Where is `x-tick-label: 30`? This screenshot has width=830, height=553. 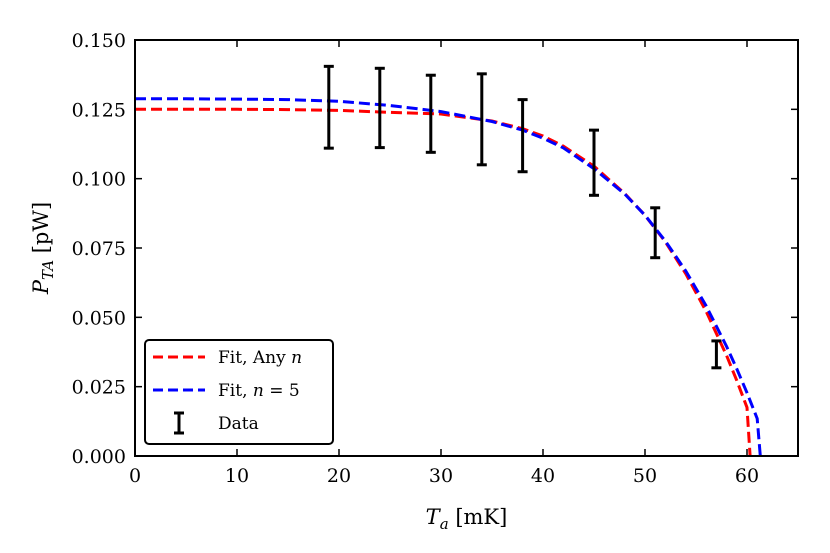 x-tick-label: 30 is located at coordinates (441, 476).